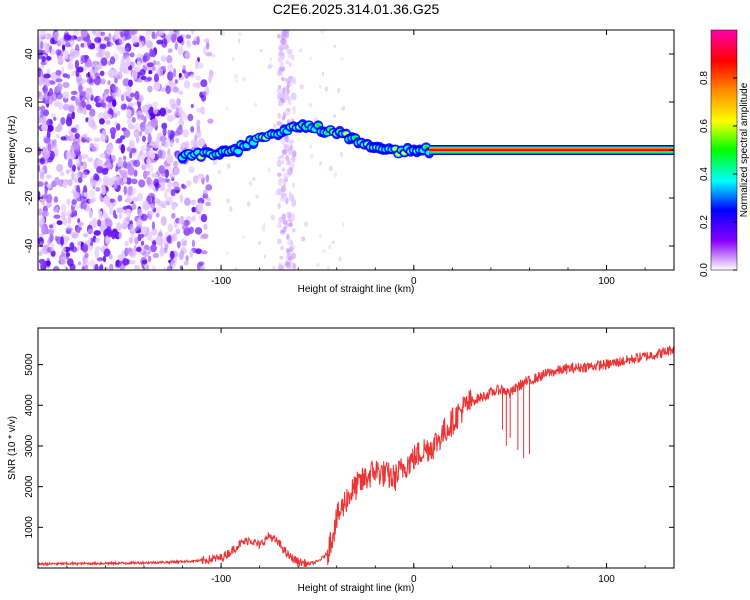  I want to click on ridge-mid, so click(238, 151).